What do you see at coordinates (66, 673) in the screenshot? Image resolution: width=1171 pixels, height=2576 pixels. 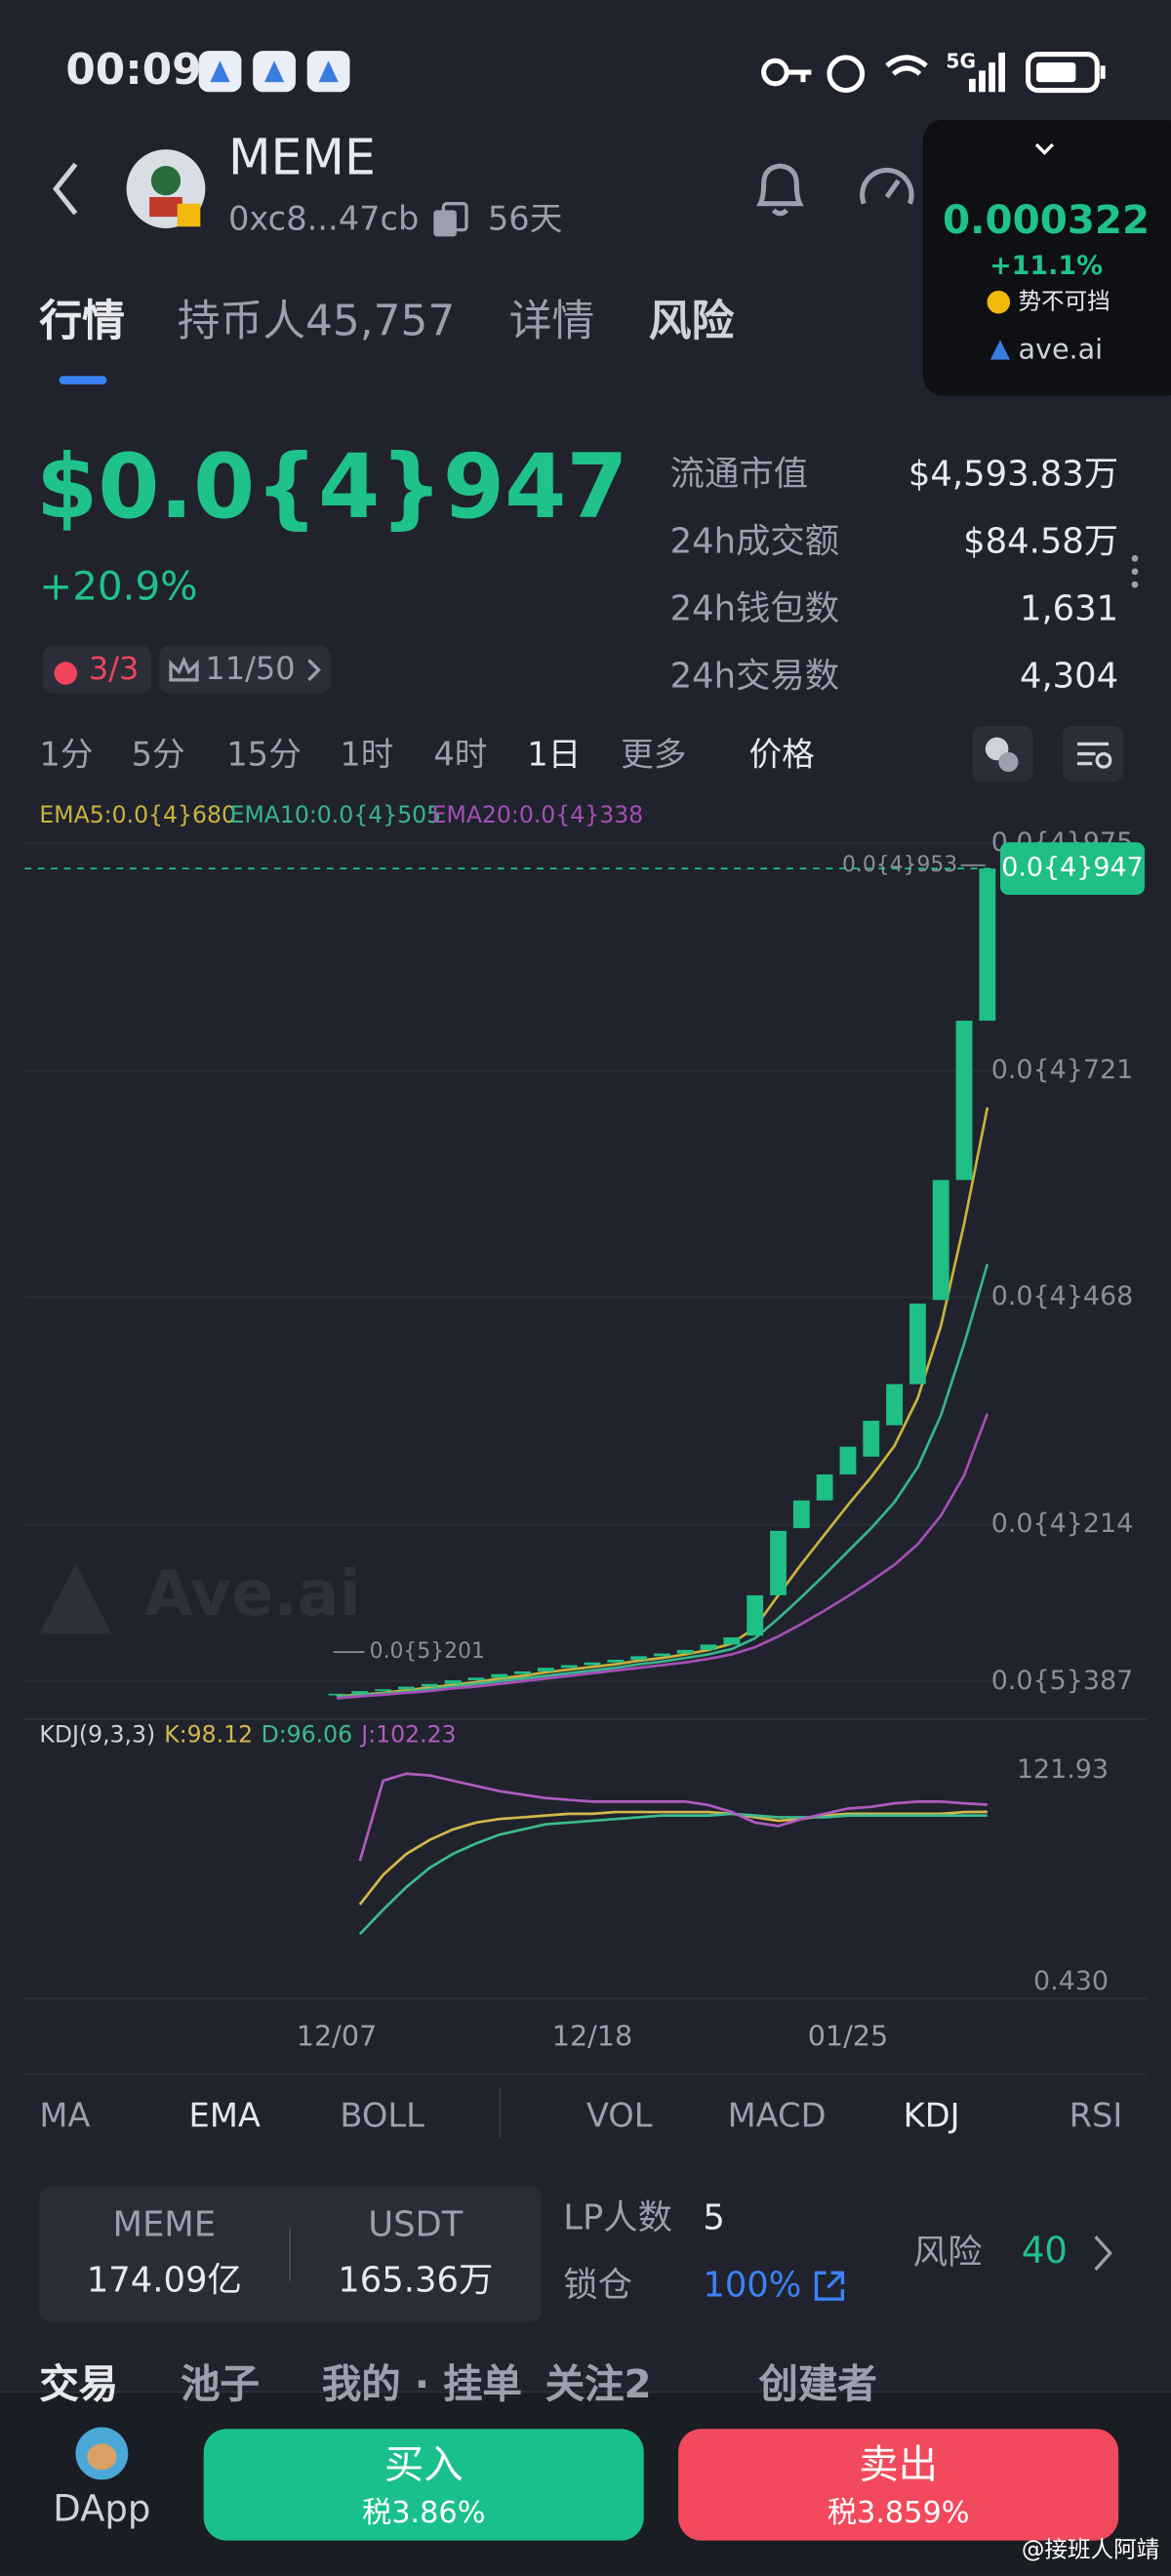 I see `bag-icon` at bounding box center [66, 673].